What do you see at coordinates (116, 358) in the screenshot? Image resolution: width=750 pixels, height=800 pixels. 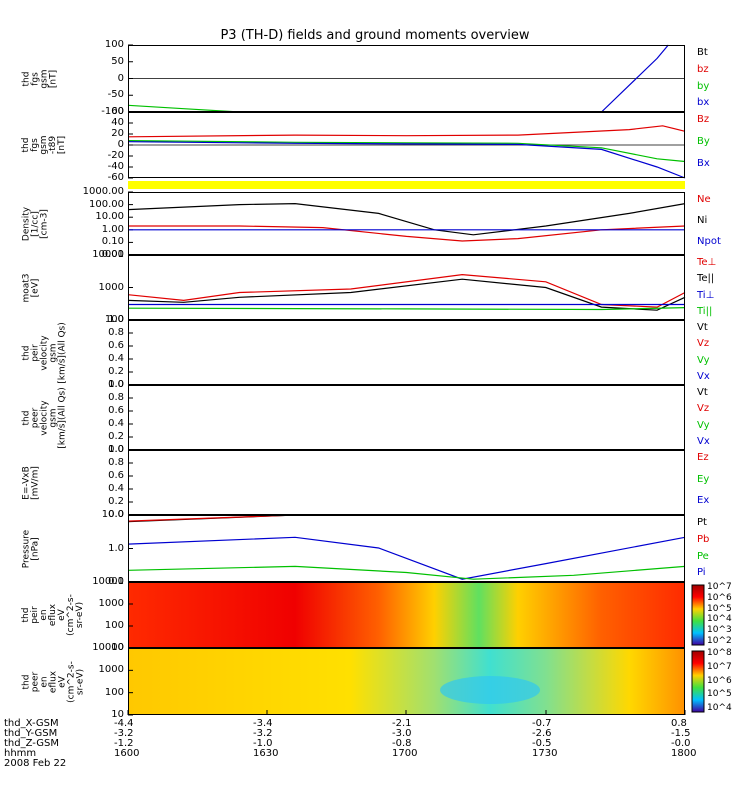 I see `p5-ytick: 0.4` at bounding box center [116, 358].